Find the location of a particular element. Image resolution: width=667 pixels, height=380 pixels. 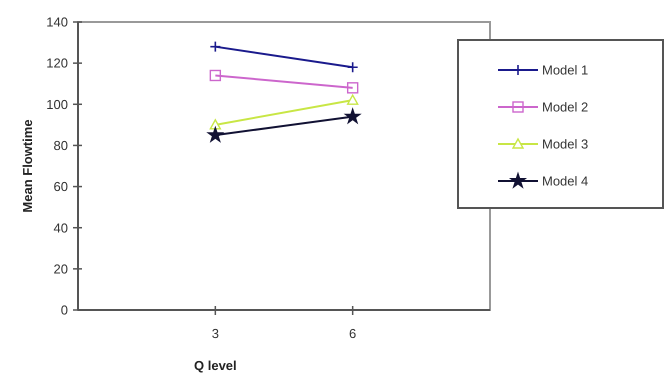

legend-label: Model 3 is located at coordinates (565, 144).